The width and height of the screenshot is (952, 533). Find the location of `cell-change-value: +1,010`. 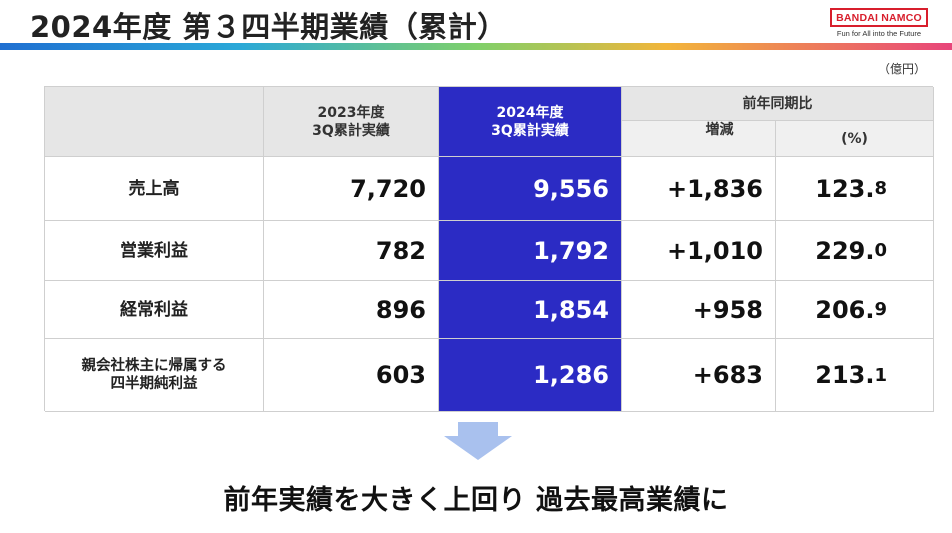

cell-change-value: +1,010 is located at coordinates (699, 251).